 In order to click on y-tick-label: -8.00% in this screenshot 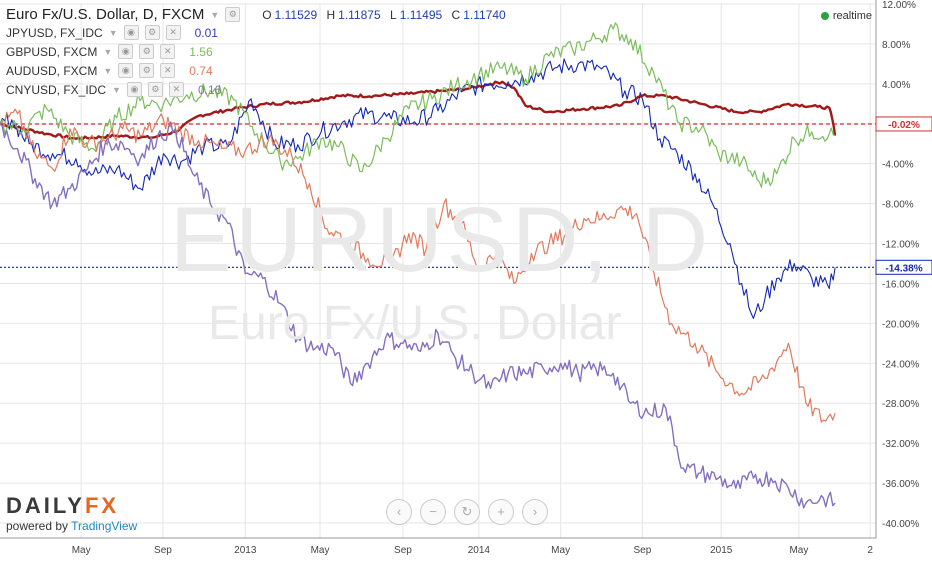, I will do `click(898, 205)`.